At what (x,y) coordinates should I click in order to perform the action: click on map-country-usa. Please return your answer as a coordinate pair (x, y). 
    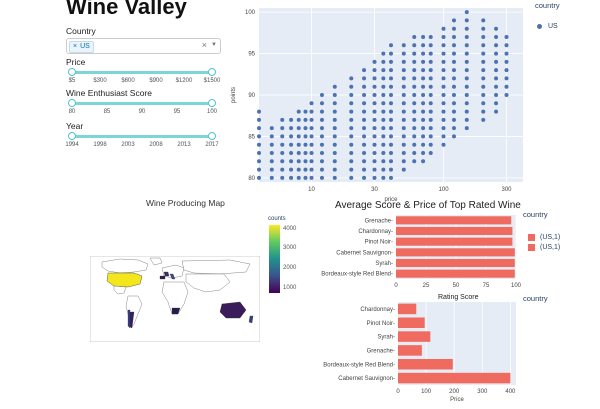
    Looking at the image, I should click on (124, 280).